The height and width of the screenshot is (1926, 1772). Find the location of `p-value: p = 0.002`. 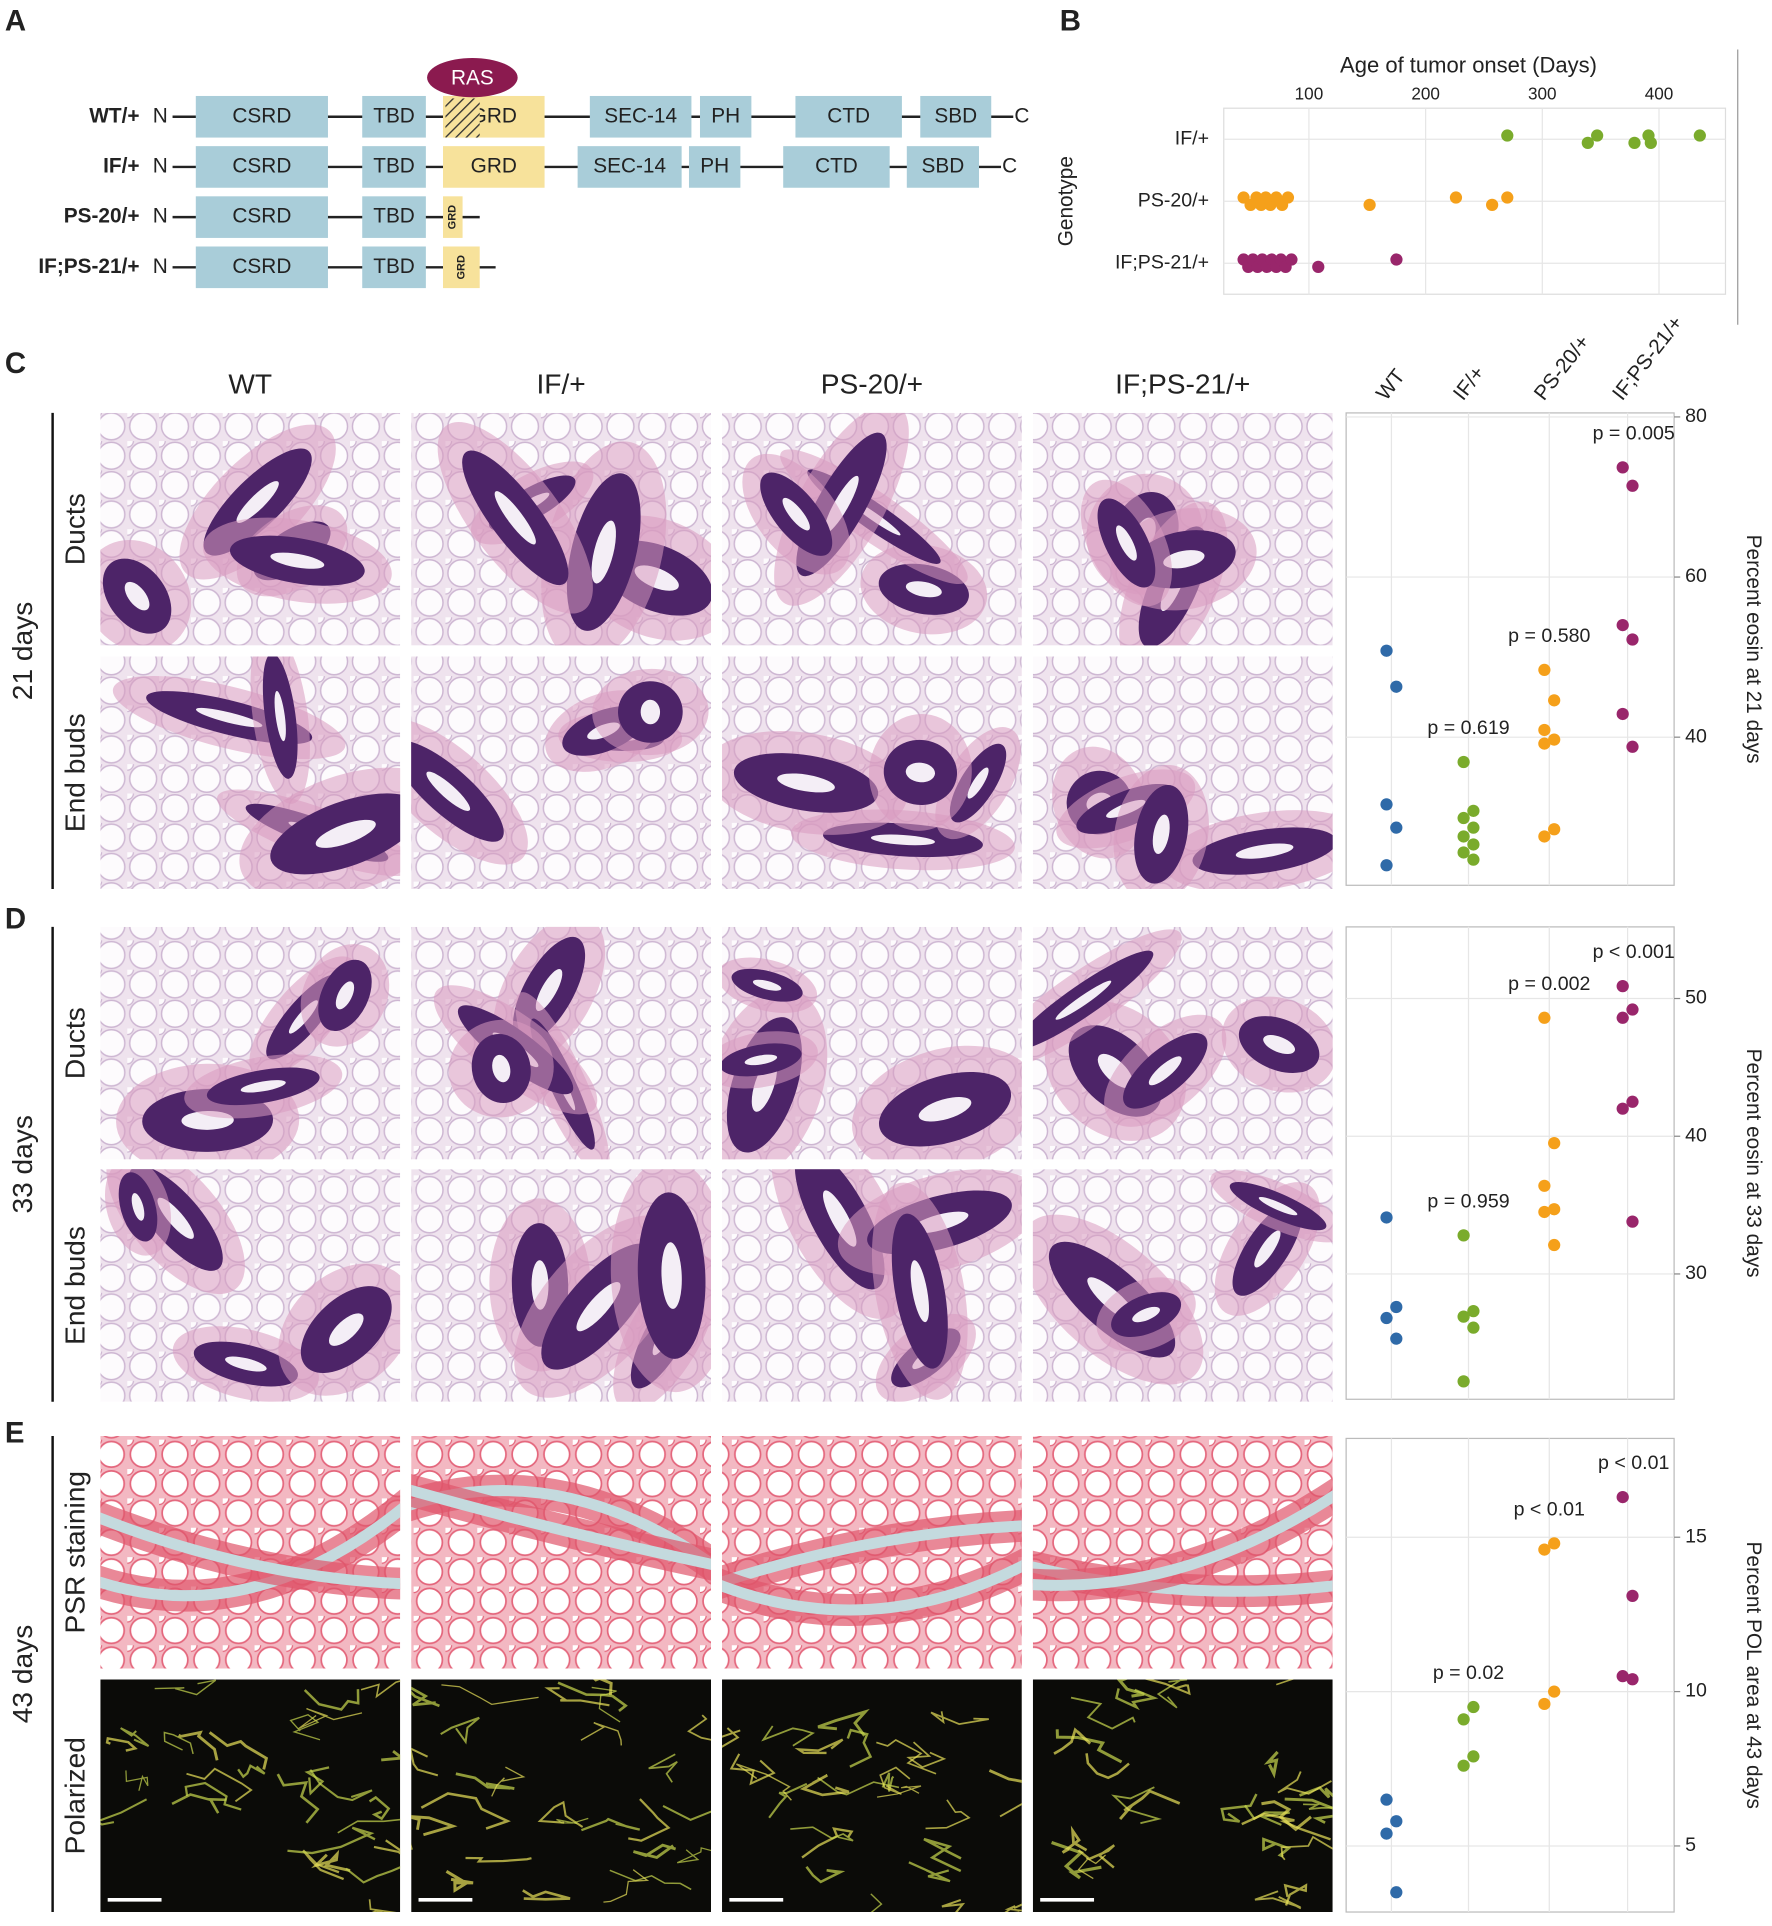

p-value: p = 0.002 is located at coordinates (1549, 984).